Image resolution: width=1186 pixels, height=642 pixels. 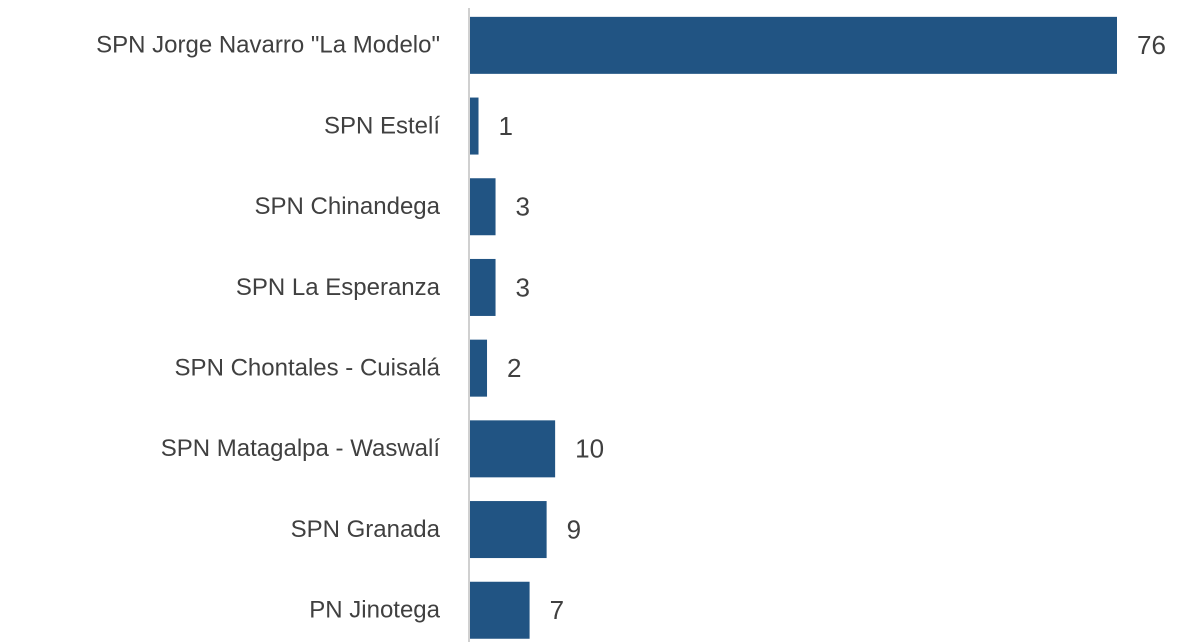 I want to click on category-label: PN Jinotega, so click(x=374, y=610).